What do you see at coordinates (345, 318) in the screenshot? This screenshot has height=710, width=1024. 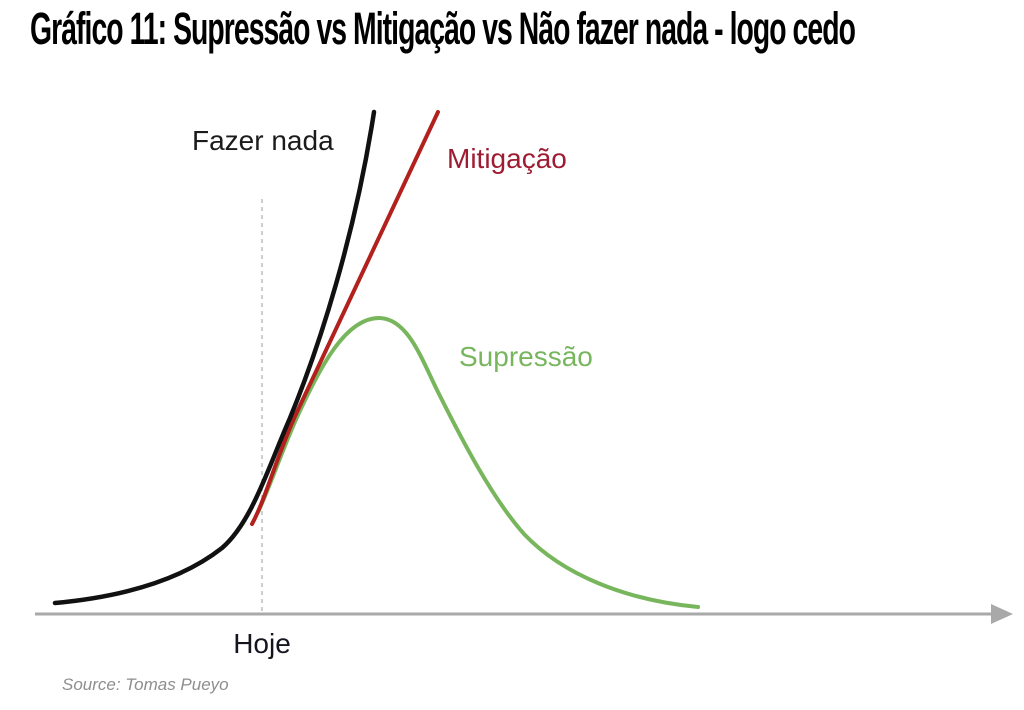 I see `curve-mitigacao` at bounding box center [345, 318].